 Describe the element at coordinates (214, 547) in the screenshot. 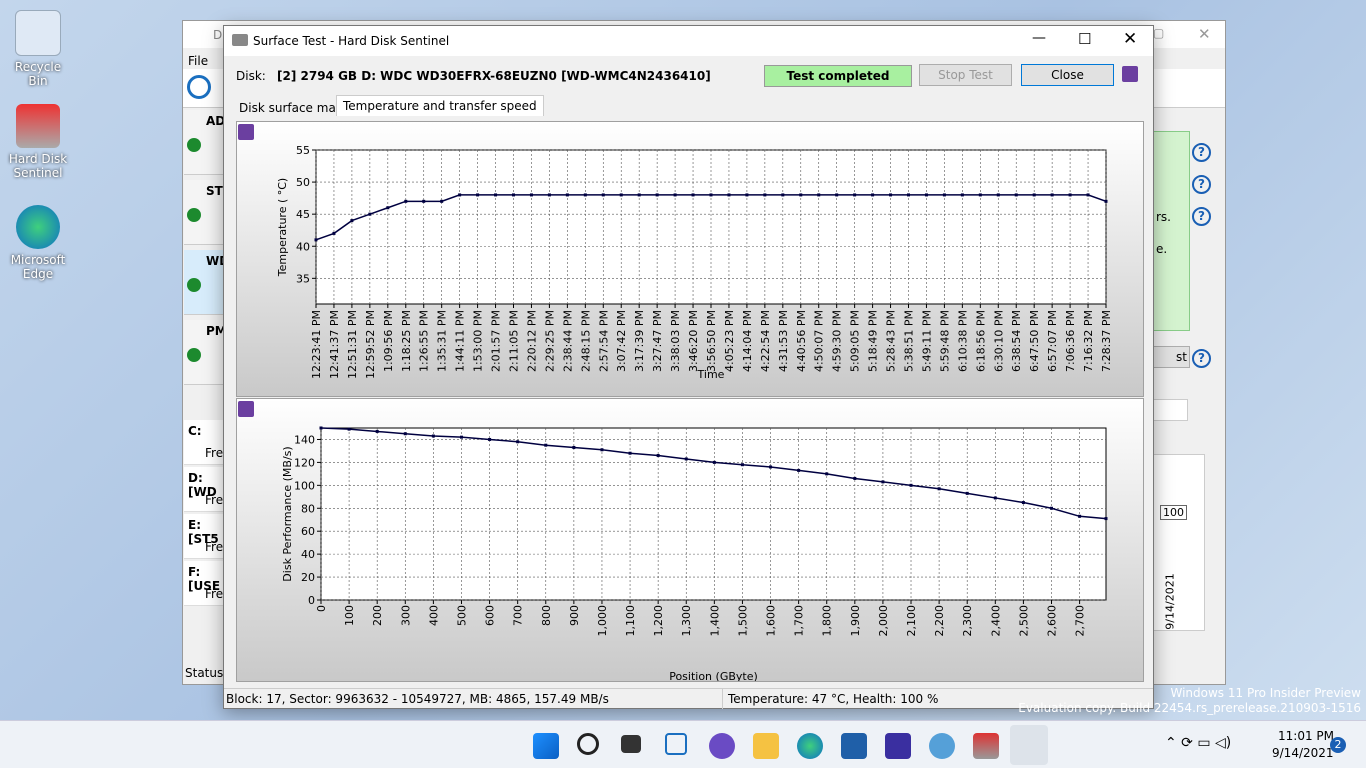

I see `free-label: Fre` at that location.